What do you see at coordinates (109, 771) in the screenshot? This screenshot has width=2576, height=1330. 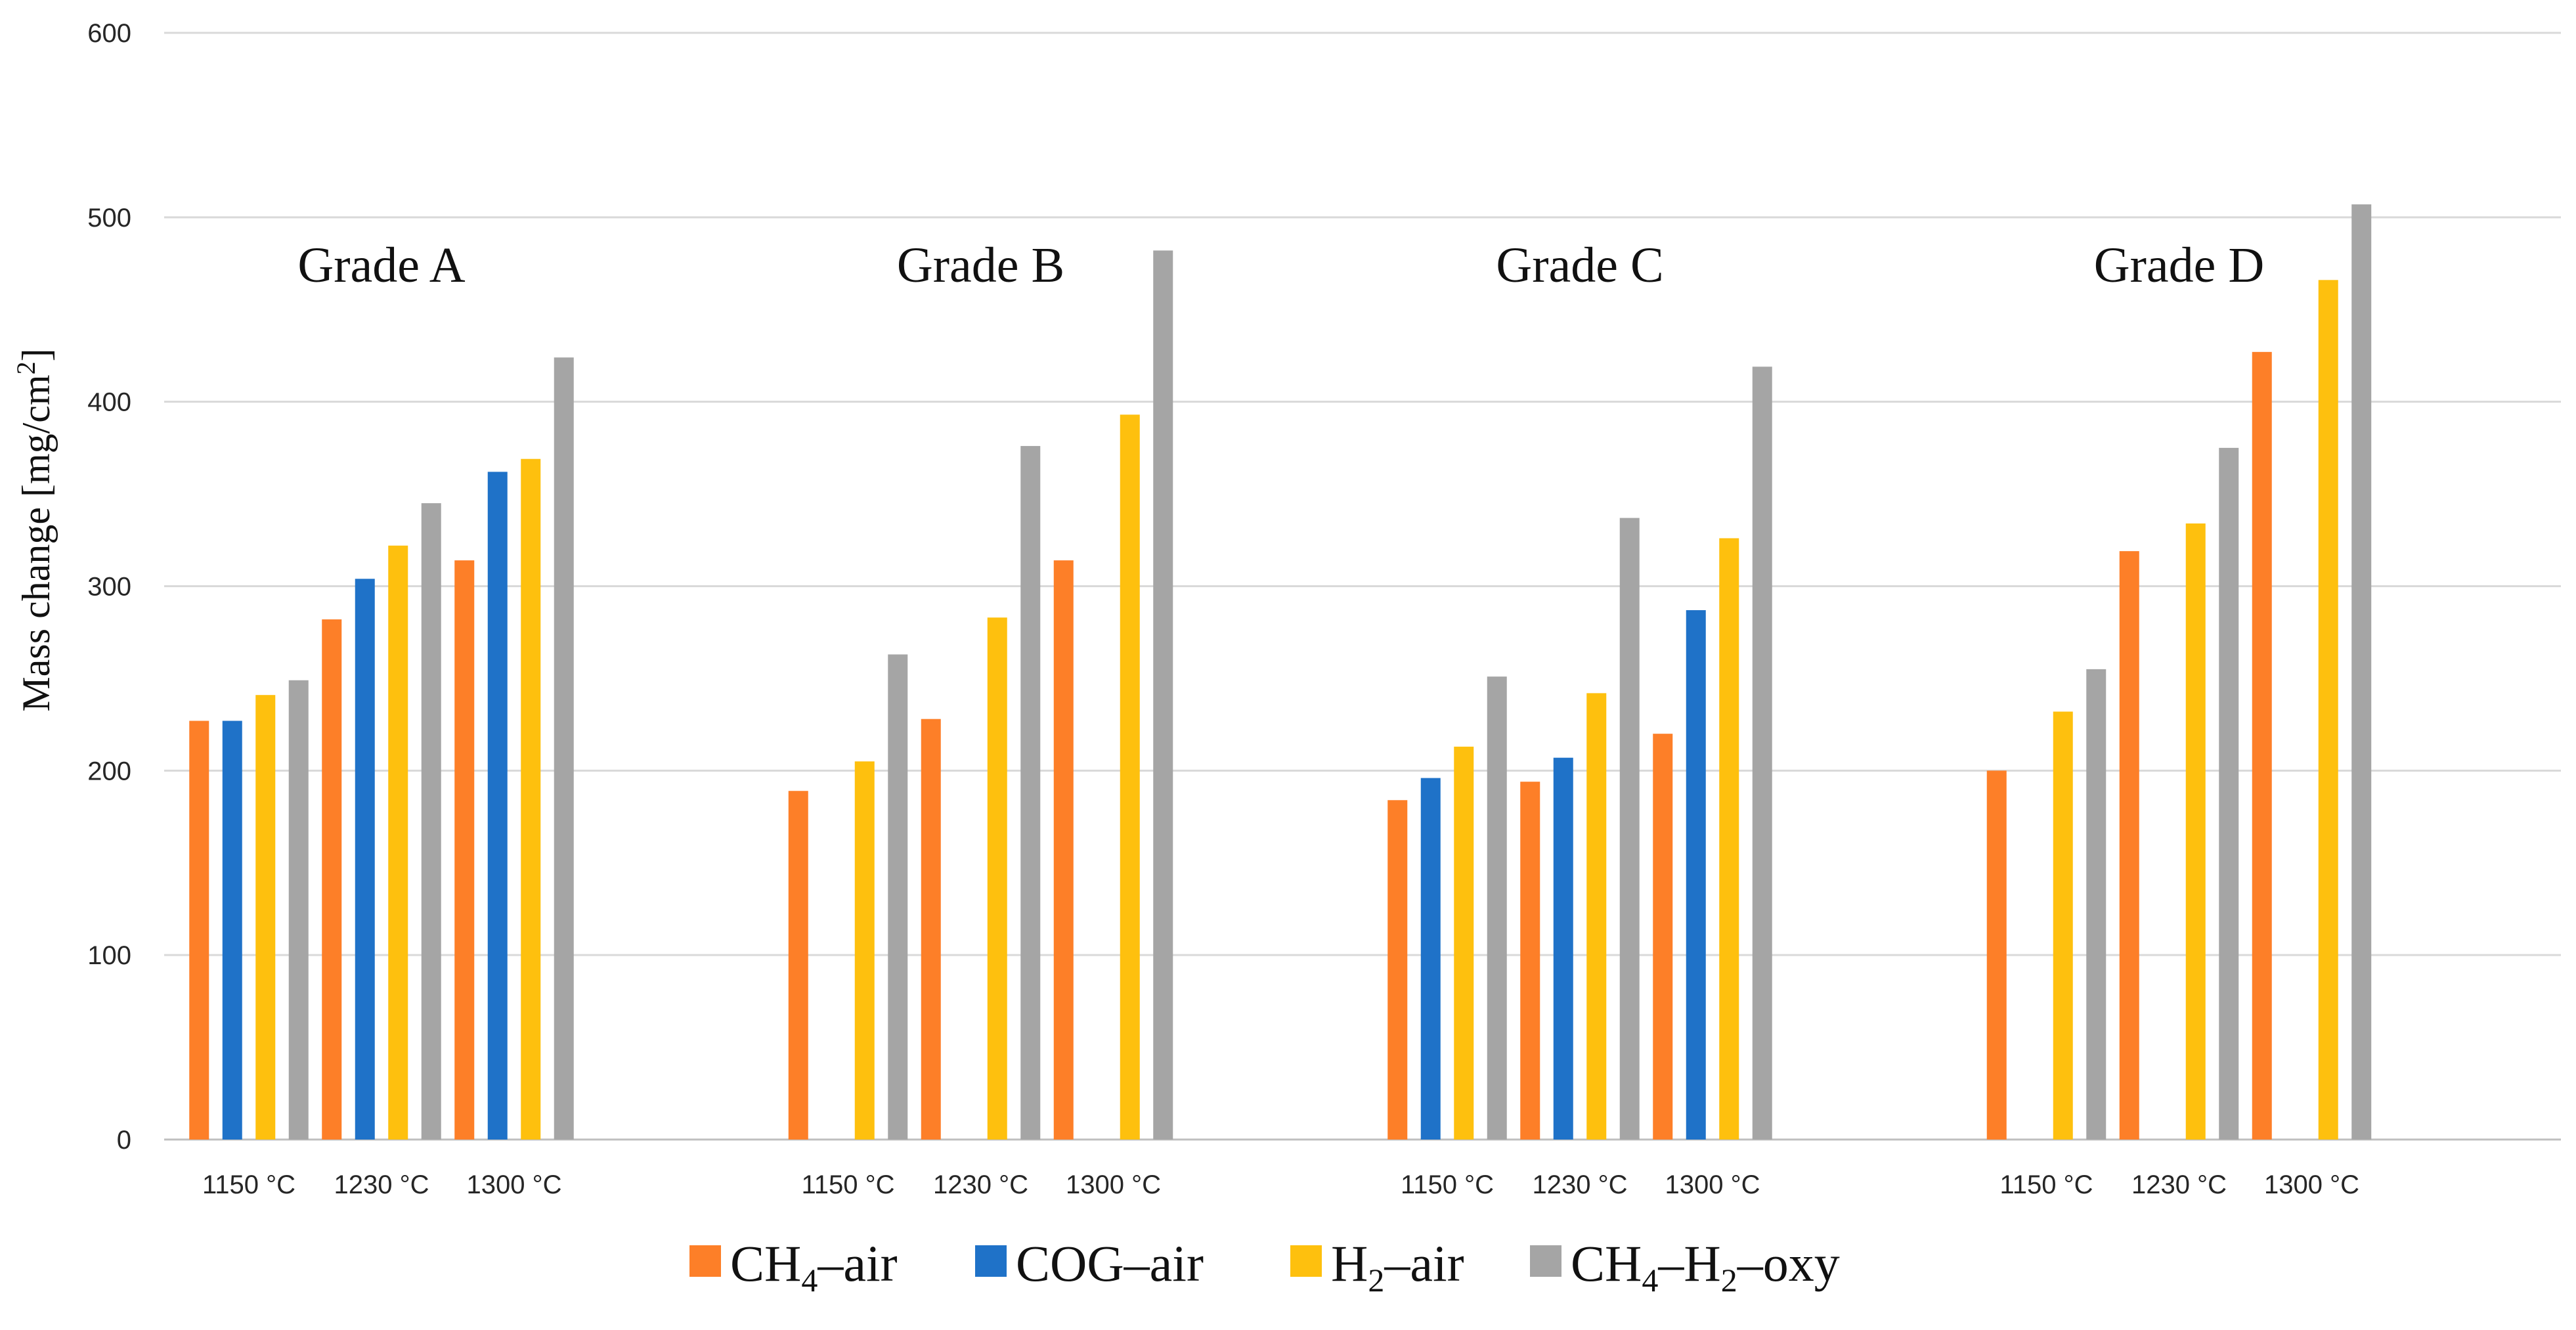 I see `y-tick-label: 200` at bounding box center [109, 771].